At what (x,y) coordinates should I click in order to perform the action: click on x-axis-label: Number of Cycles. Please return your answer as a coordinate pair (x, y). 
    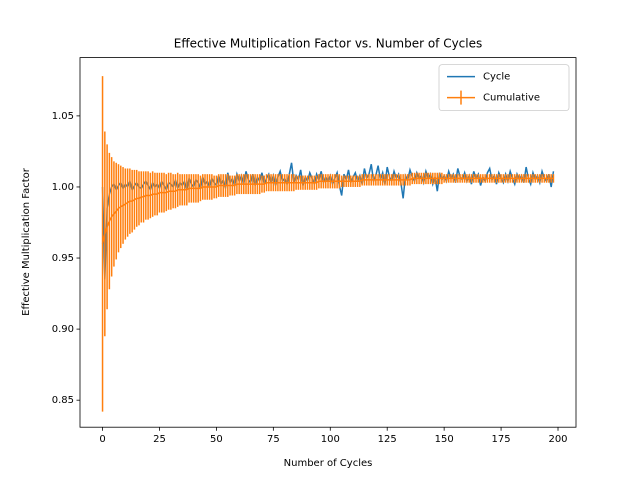
    Looking at the image, I should click on (328, 463).